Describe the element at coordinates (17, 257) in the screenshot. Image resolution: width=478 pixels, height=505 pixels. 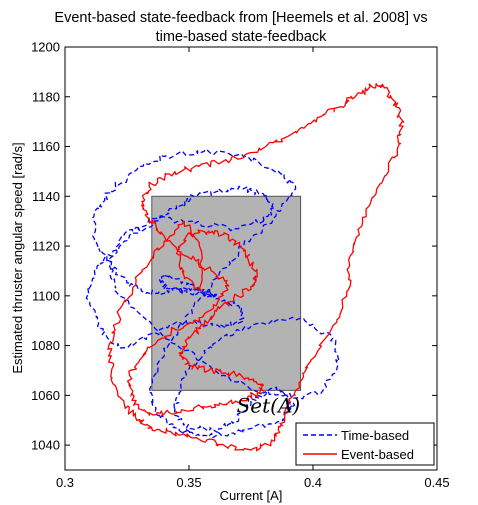
I see `y-axis-label: Estimated thruster angular speed [rad/s]` at that location.